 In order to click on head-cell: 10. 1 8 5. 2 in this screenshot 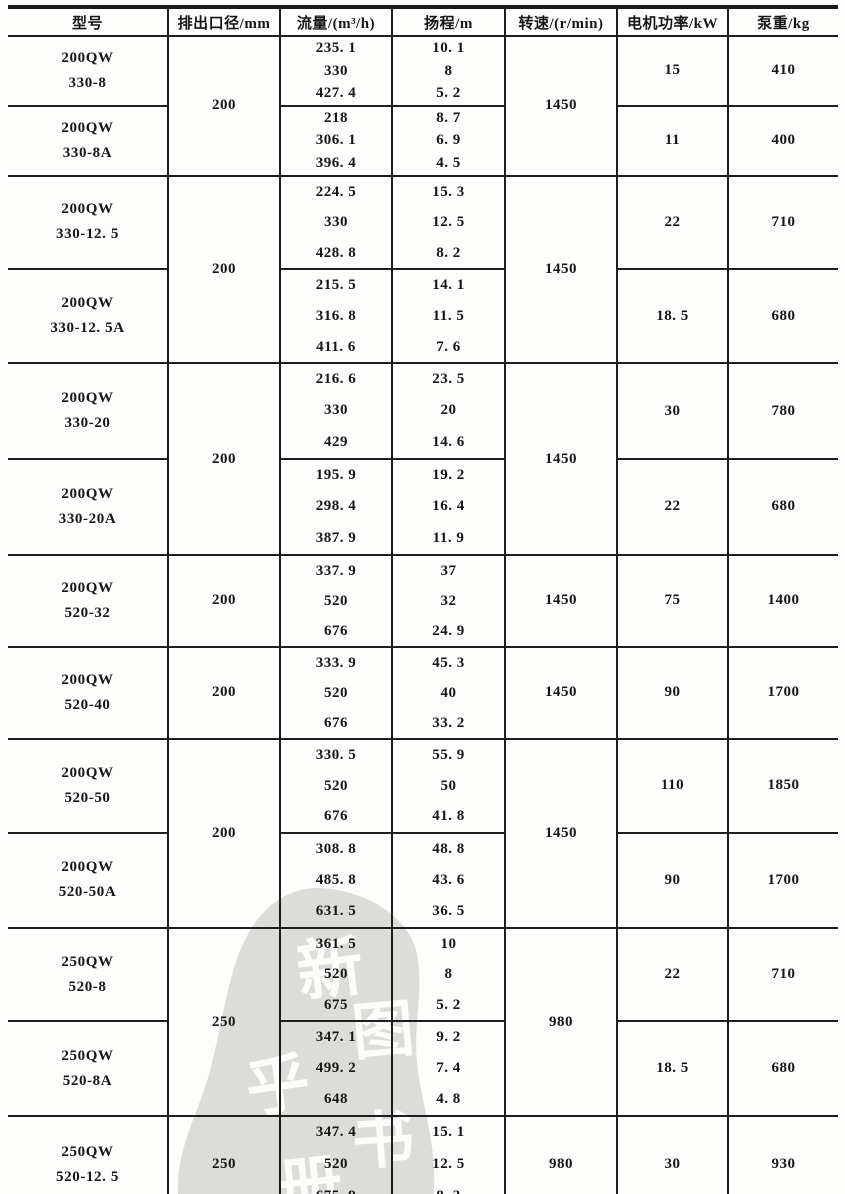, I will do `click(448, 71)`.